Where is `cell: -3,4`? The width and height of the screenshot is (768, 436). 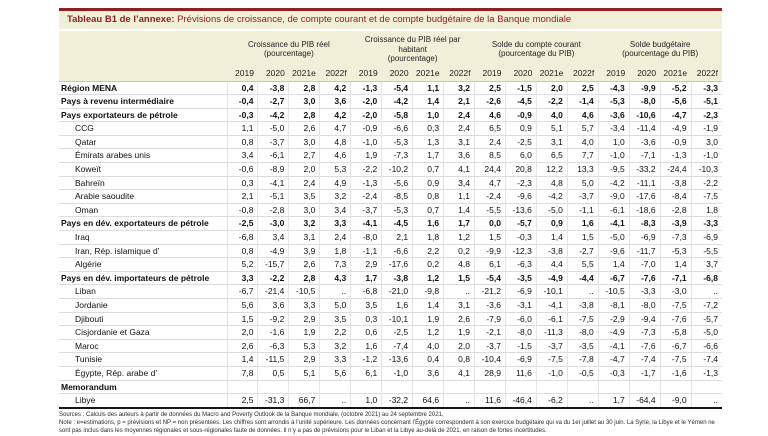
cell: -3,4 is located at coordinates (613, 128).